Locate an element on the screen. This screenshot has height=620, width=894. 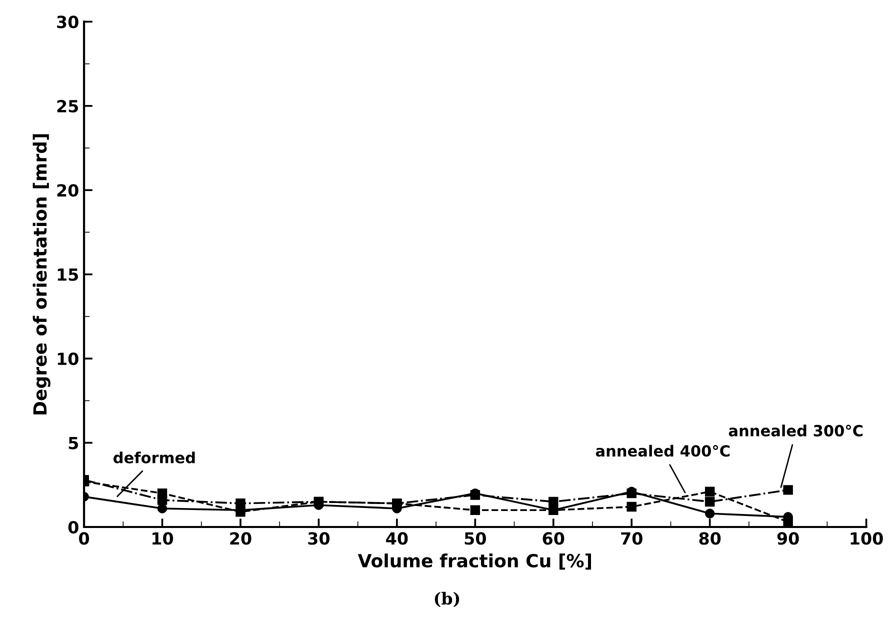
x-tick-label: 10 is located at coordinates (163, 538).